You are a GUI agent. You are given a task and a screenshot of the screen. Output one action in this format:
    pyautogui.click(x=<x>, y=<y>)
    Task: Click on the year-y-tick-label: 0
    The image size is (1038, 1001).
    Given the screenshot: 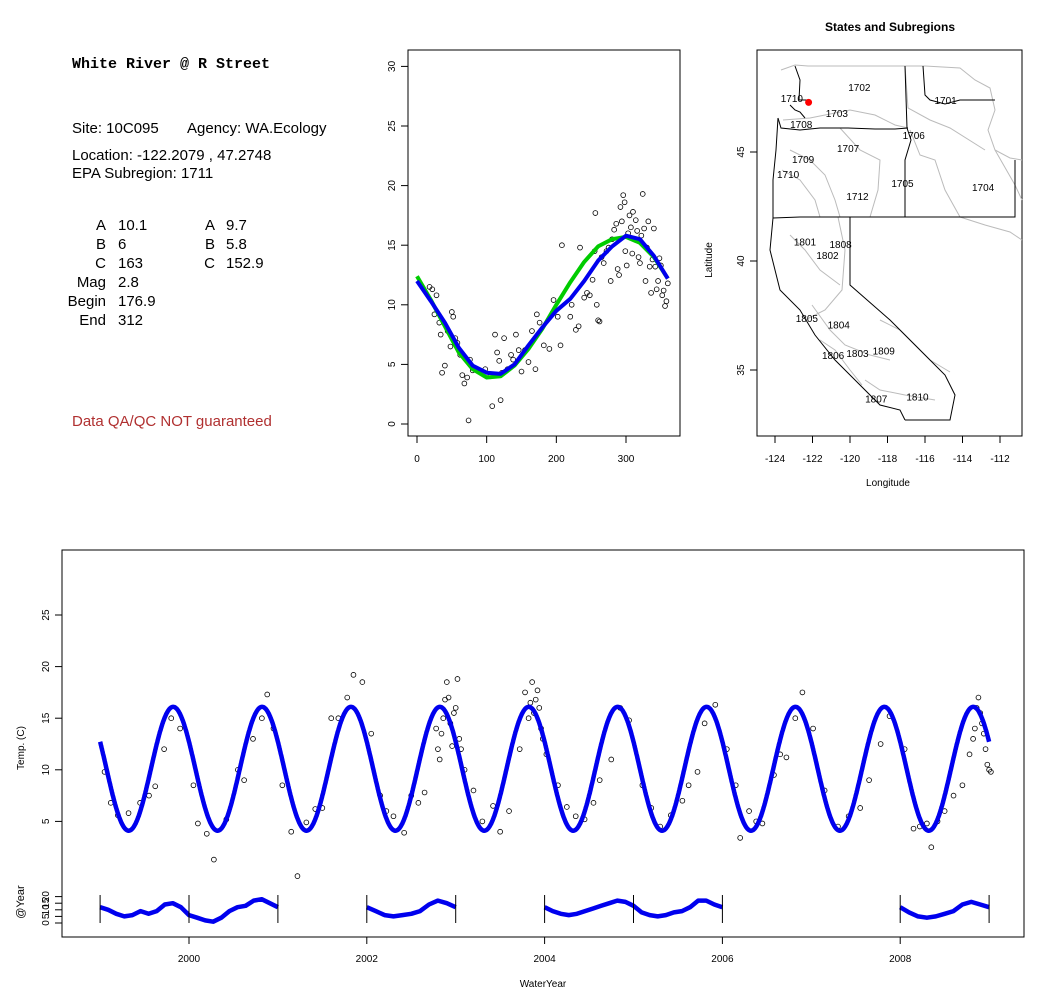 What is the action you would take?
    pyautogui.click(x=46, y=923)
    